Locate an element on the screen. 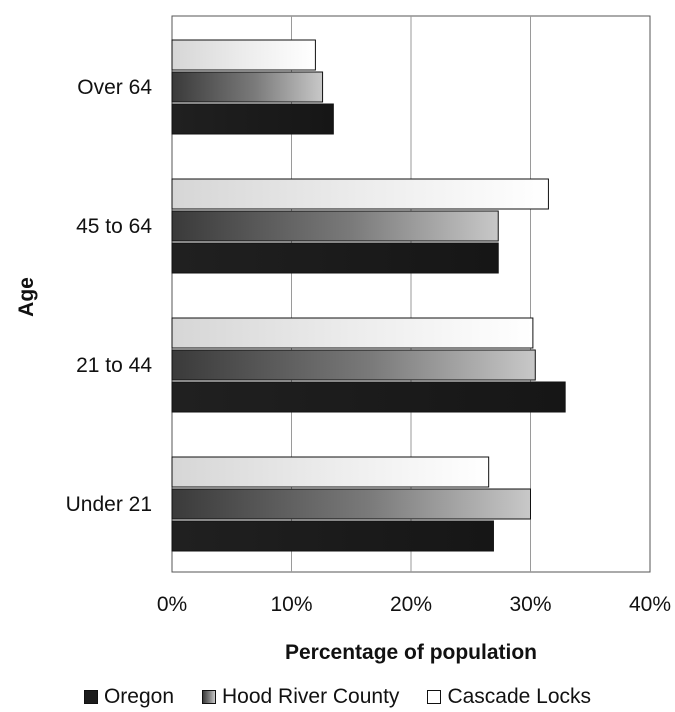  legend-swatch-hood-river-county is located at coordinates (209, 697).